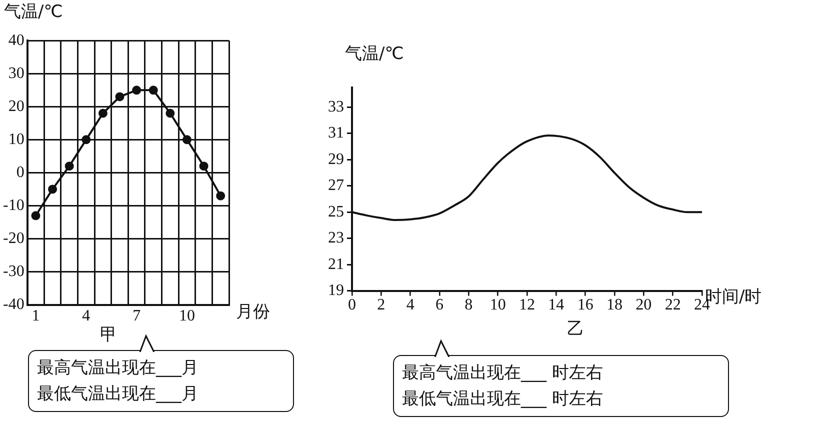 This screenshot has width=818, height=435. What do you see at coordinates (556, 305) in the screenshot?
I see `x-tick-label: 14` at bounding box center [556, 305].